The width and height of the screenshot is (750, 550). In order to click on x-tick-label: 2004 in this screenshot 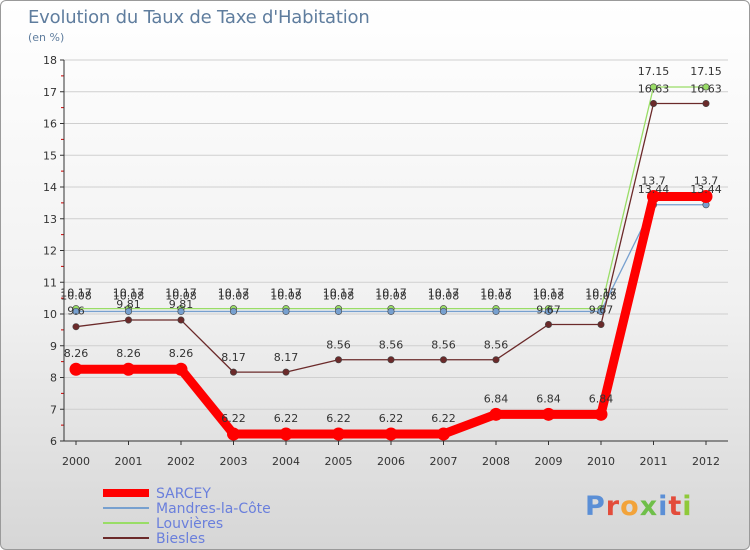, I will do `click(286, 461)`.